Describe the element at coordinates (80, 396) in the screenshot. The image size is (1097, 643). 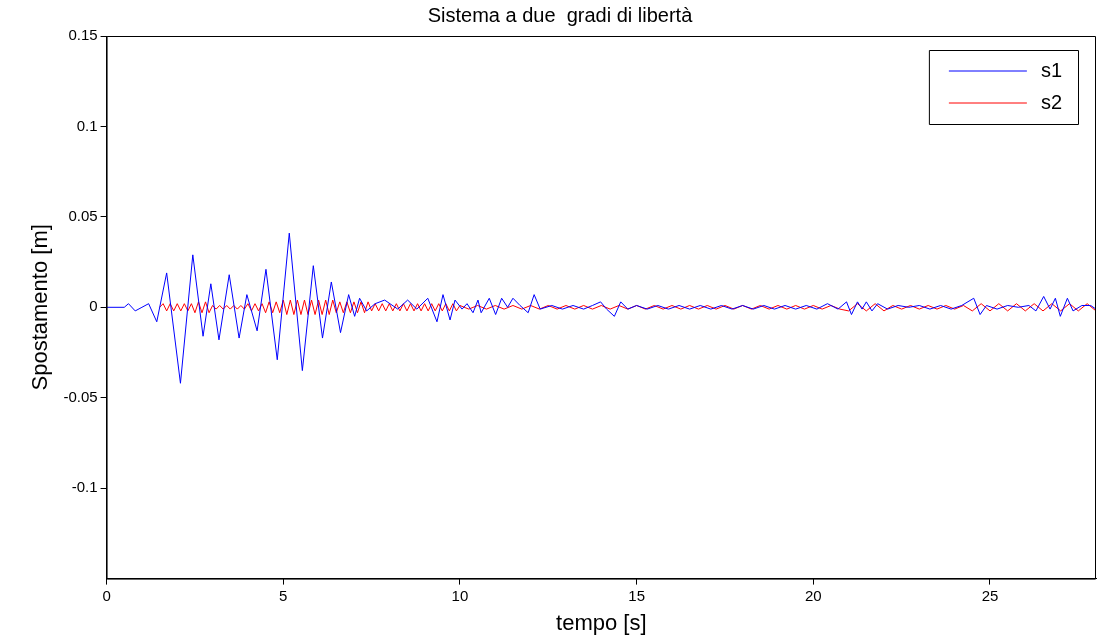
I see `y-tick-label: -0.05` at that location.